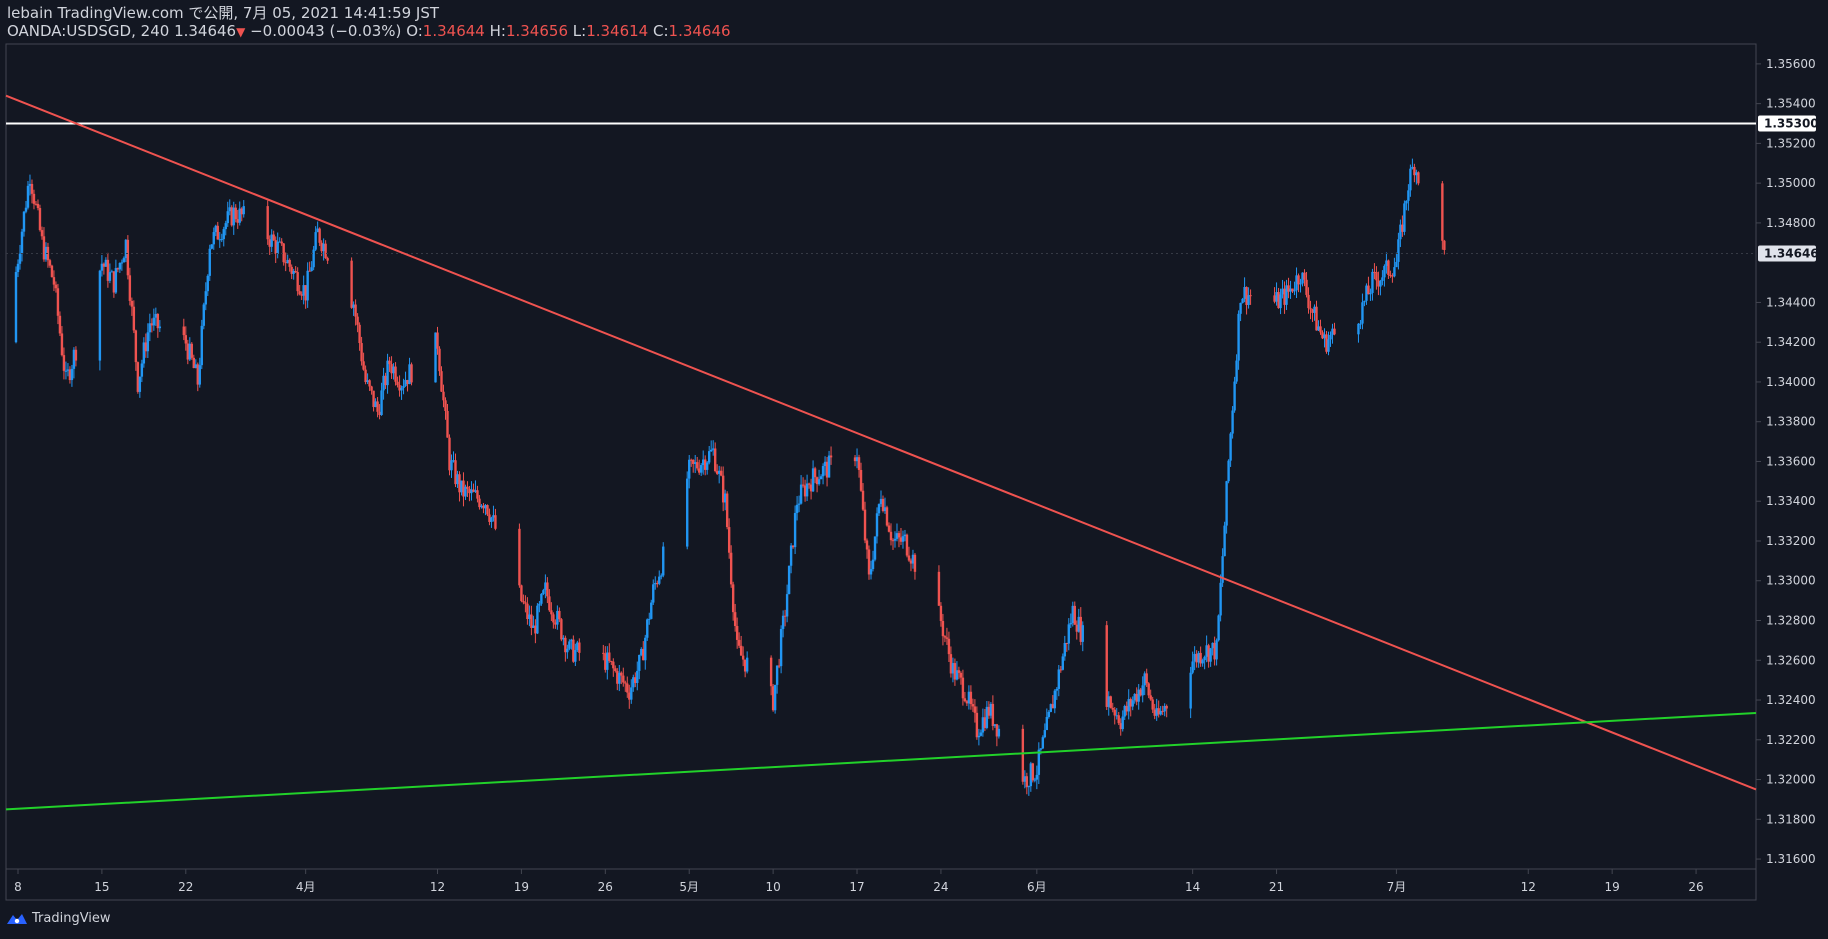  Describe the element at coordinates (17, 918) in the screenshot. I see `tradingview-logo-icon` at that location.